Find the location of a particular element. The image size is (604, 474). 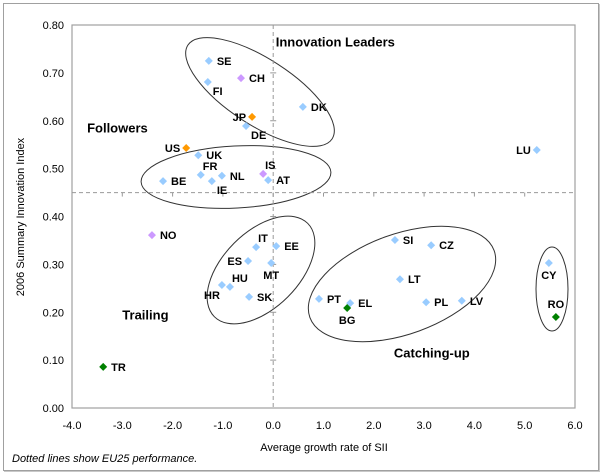

data-point-ch is located at coordinates (241, 78).